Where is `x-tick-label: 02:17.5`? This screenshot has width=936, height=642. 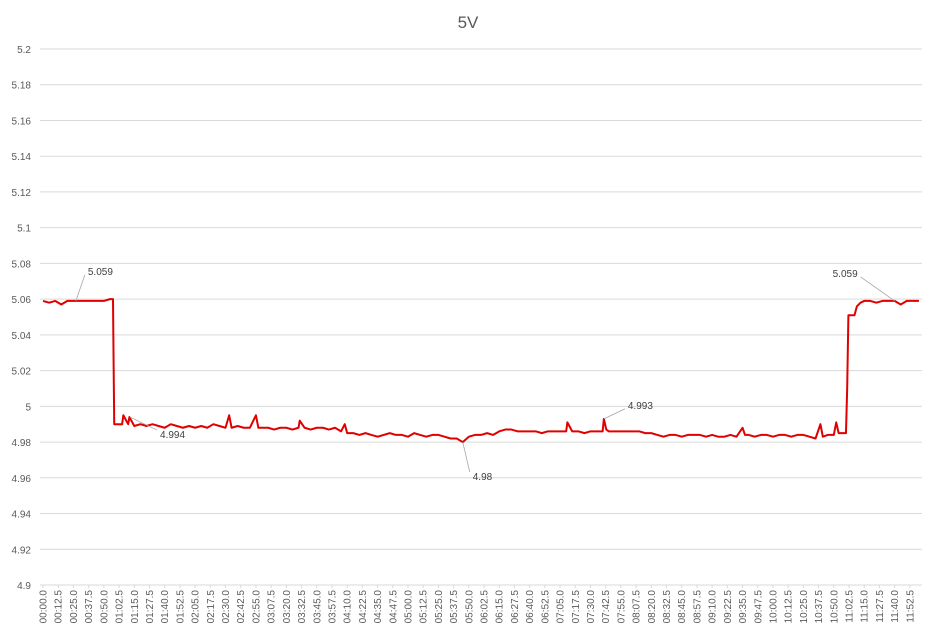
x-tick-label: 02:17.5 is located at coordinates (211, 607).